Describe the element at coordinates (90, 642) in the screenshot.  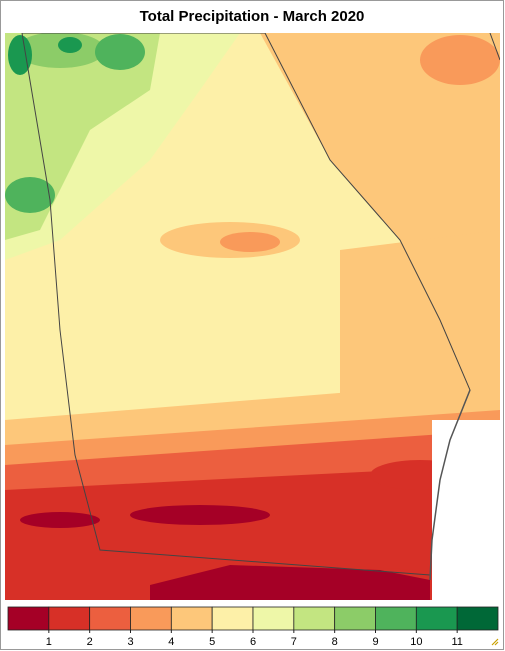
I see `legend-tick-label: 2` at that location.